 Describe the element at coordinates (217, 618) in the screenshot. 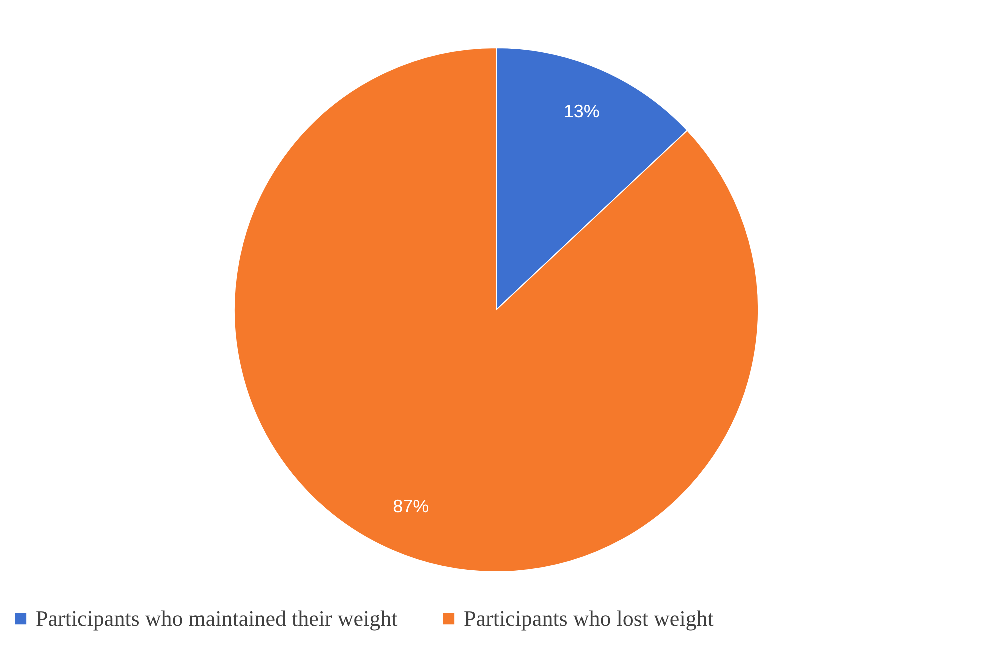

I see `legend-label: Participants who maintained their weight` at that location.